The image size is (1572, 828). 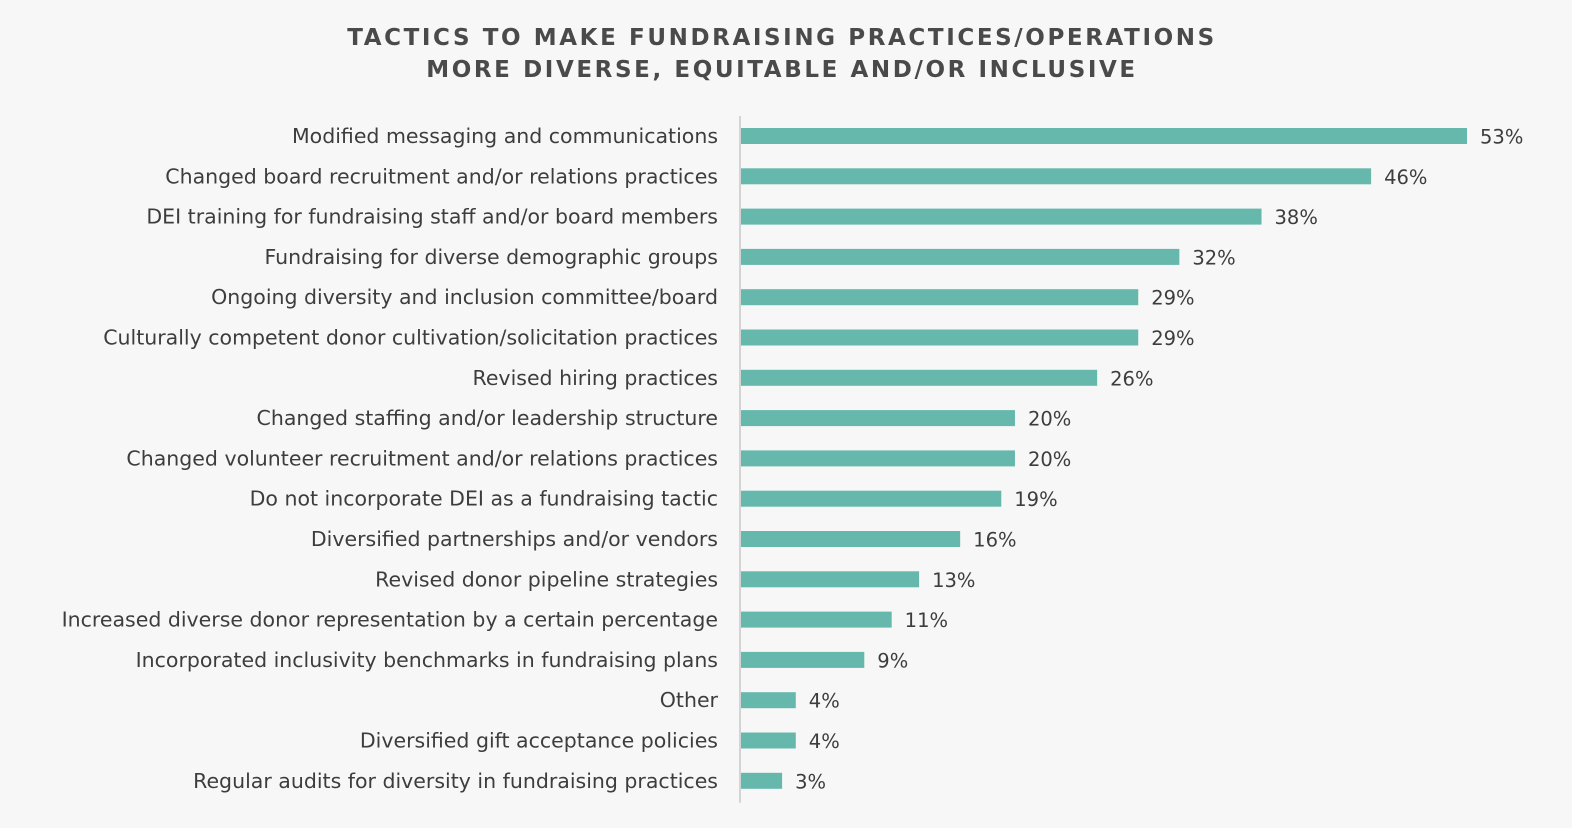 What do you see at coordinates (1501, 137) in the screenshot?
I see `value-label: 53%` at bounding box center [1501, 137].